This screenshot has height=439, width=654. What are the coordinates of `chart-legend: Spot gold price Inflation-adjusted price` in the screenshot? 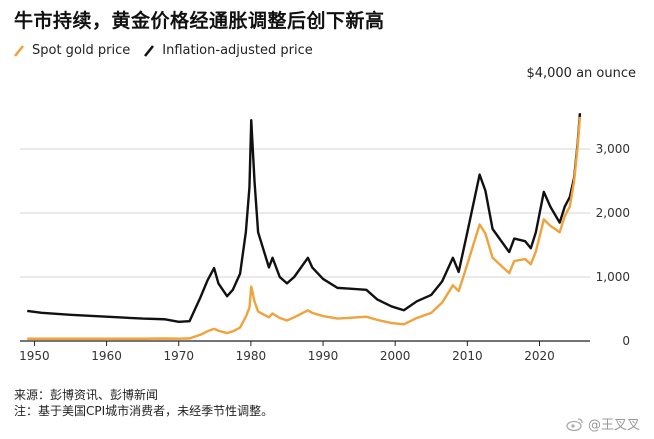 It's located at (170, 50).